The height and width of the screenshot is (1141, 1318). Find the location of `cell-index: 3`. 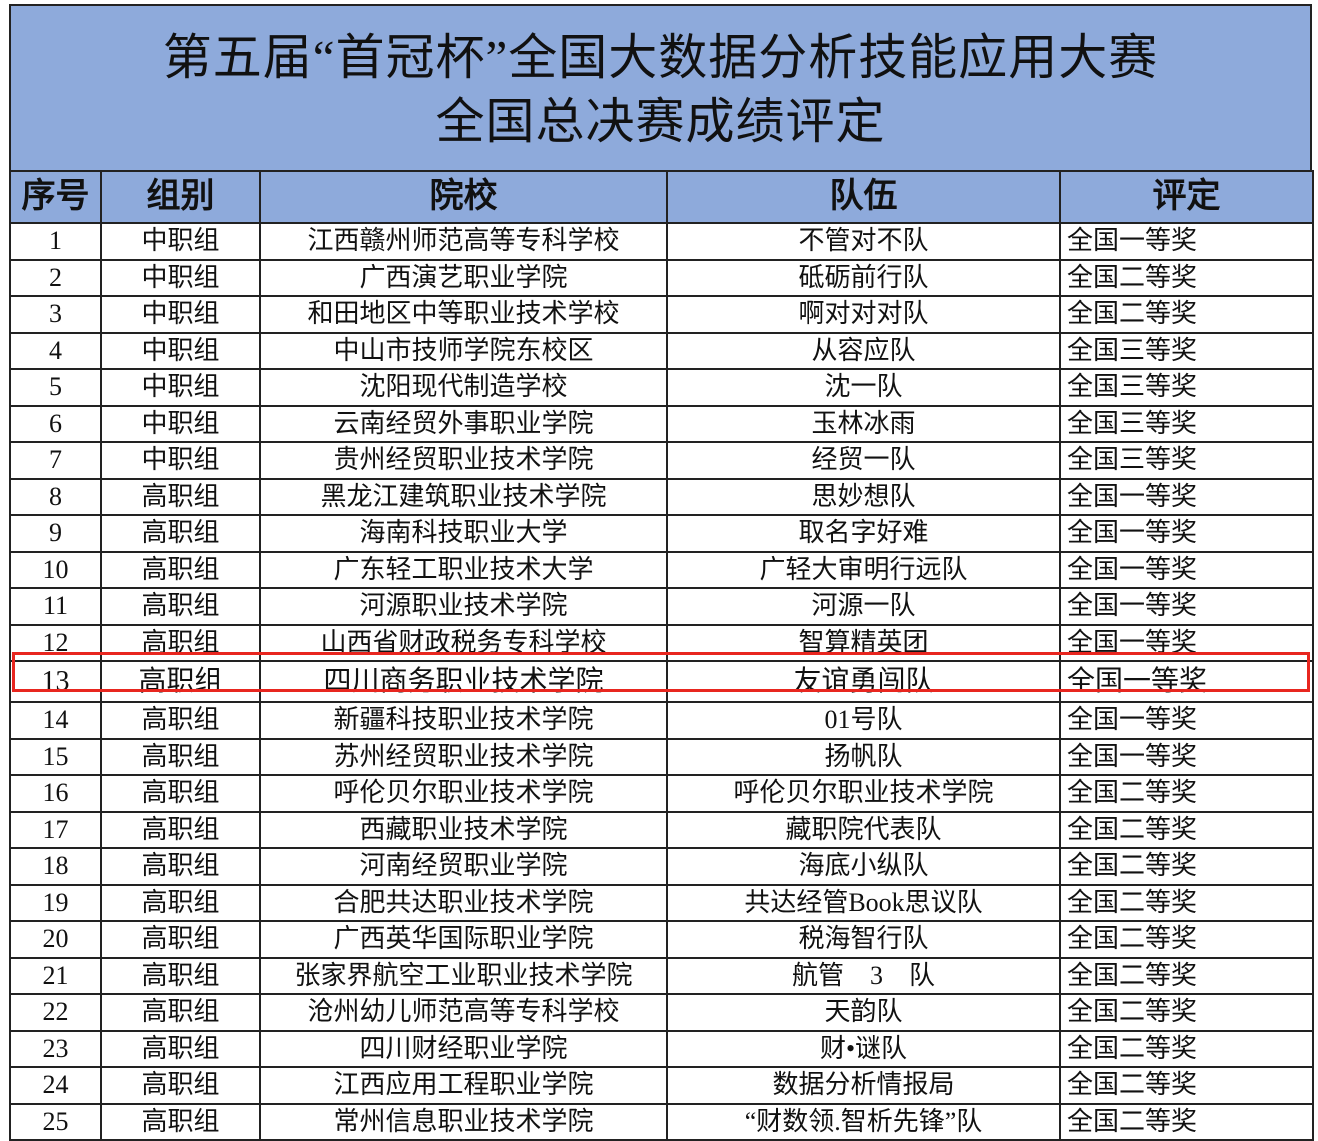

cell-index: 3 is located at coordinates (55, 314).